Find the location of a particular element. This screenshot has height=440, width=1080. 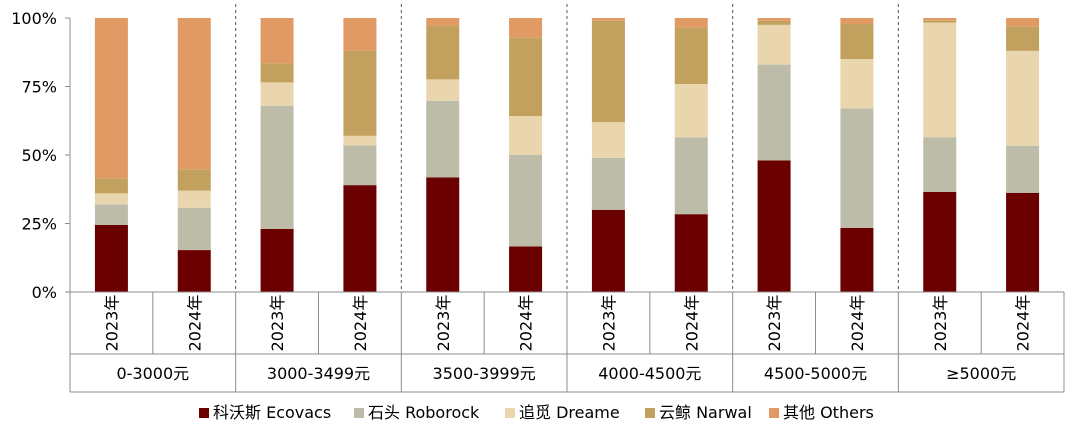

price-range-label: 0-3000元 is located at coordinates (152, 373).